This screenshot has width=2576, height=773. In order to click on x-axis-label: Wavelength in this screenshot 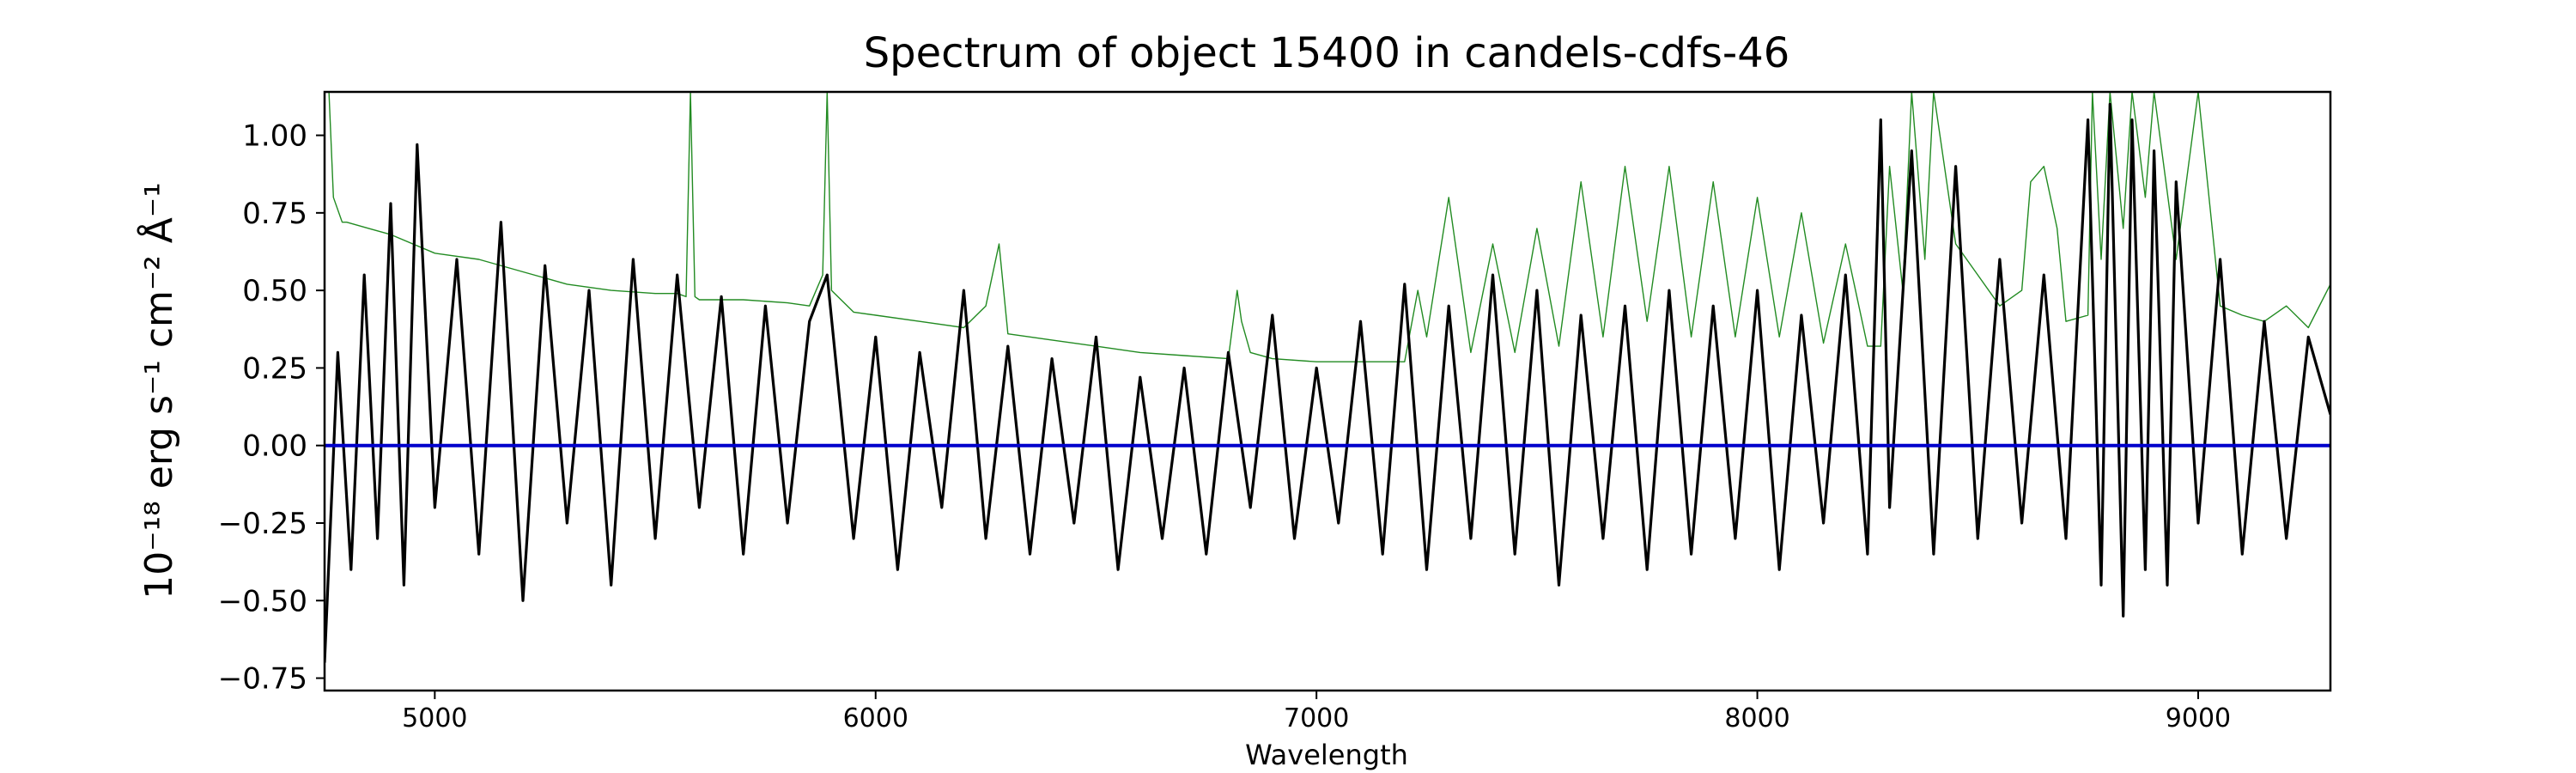, I will do `click(1327, 755)`.